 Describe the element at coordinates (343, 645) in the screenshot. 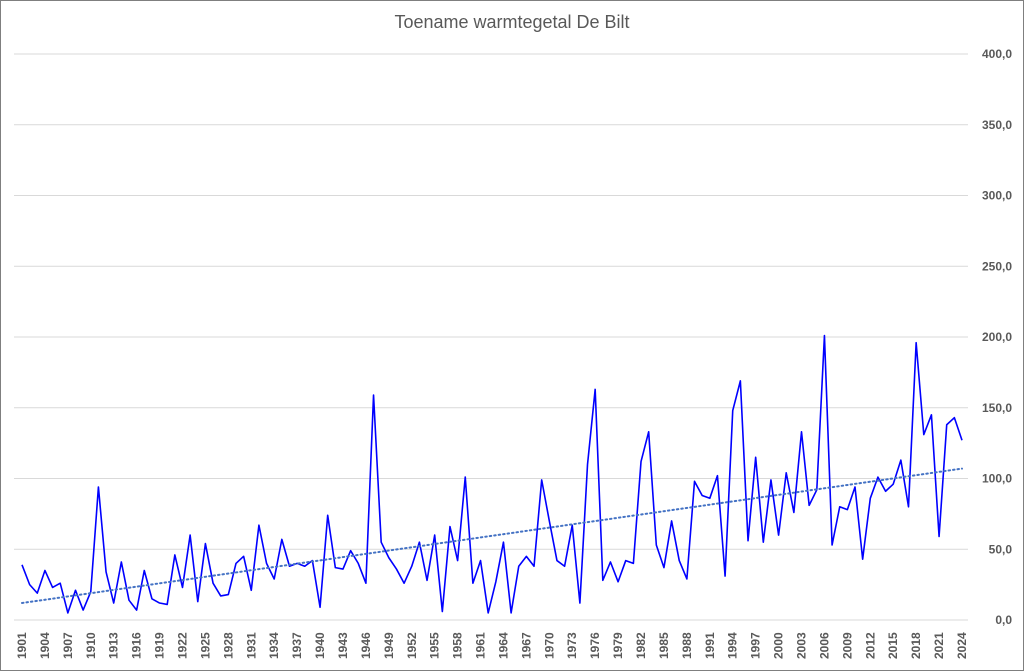

I see `x-tick-label: 1943` at that location.